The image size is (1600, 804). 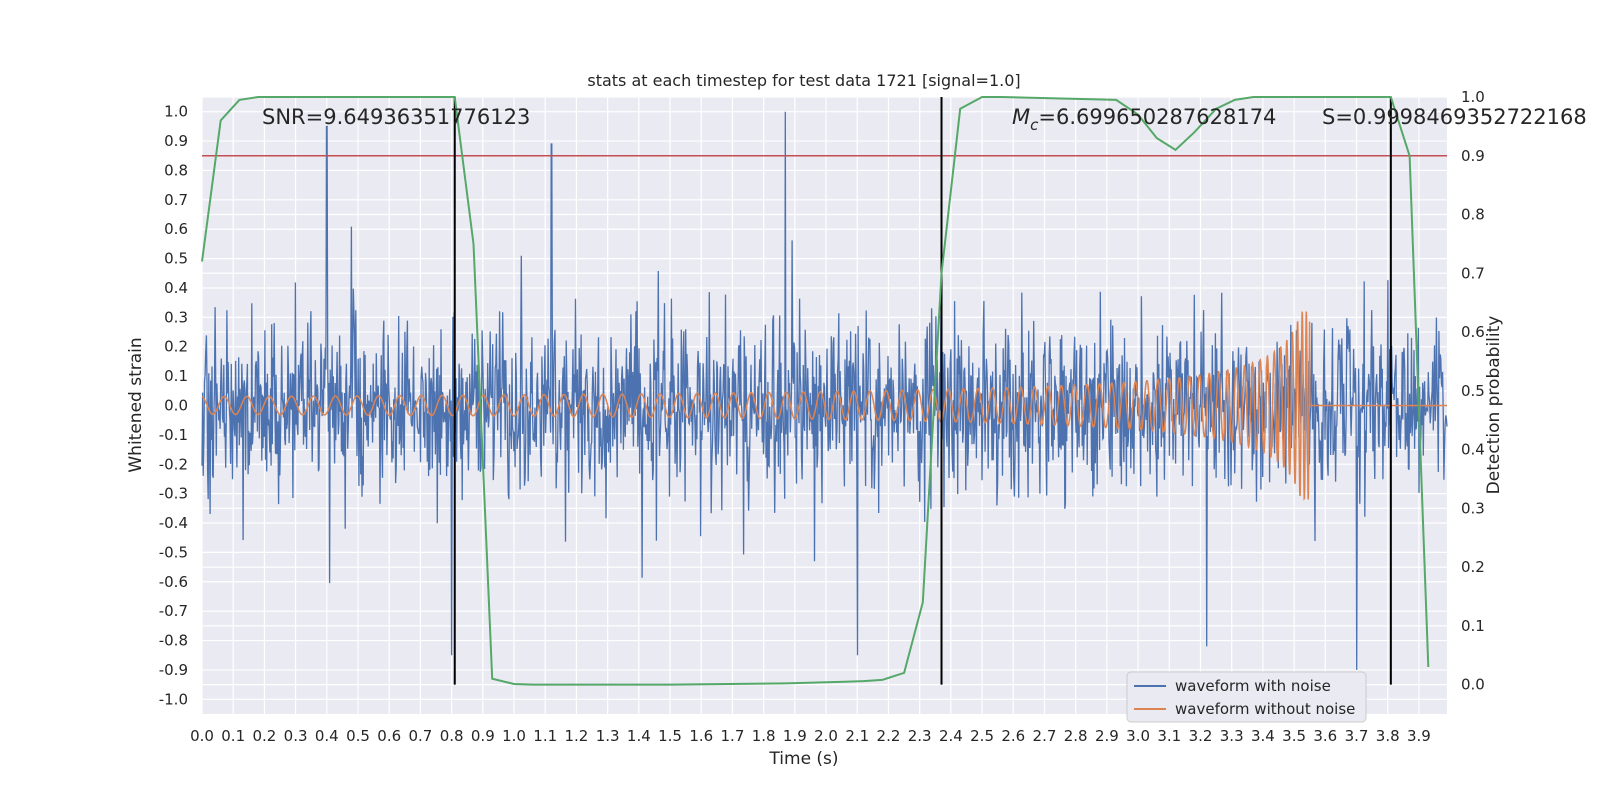 What do you see at coordinates (514, 736) in the screenshot?
I see `x-tick-label: 1.0` at bounding box center [514, 736].